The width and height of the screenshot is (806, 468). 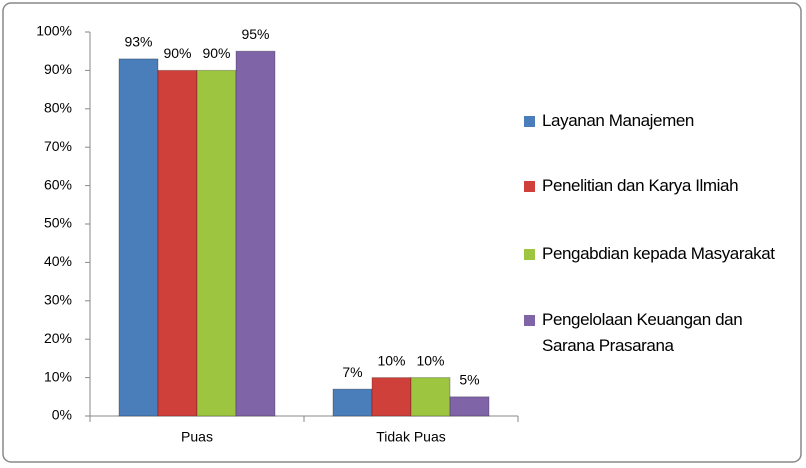 I want to click on legend-label: Pengabdian kepada Masyarakat, so click(x=658, y=253).